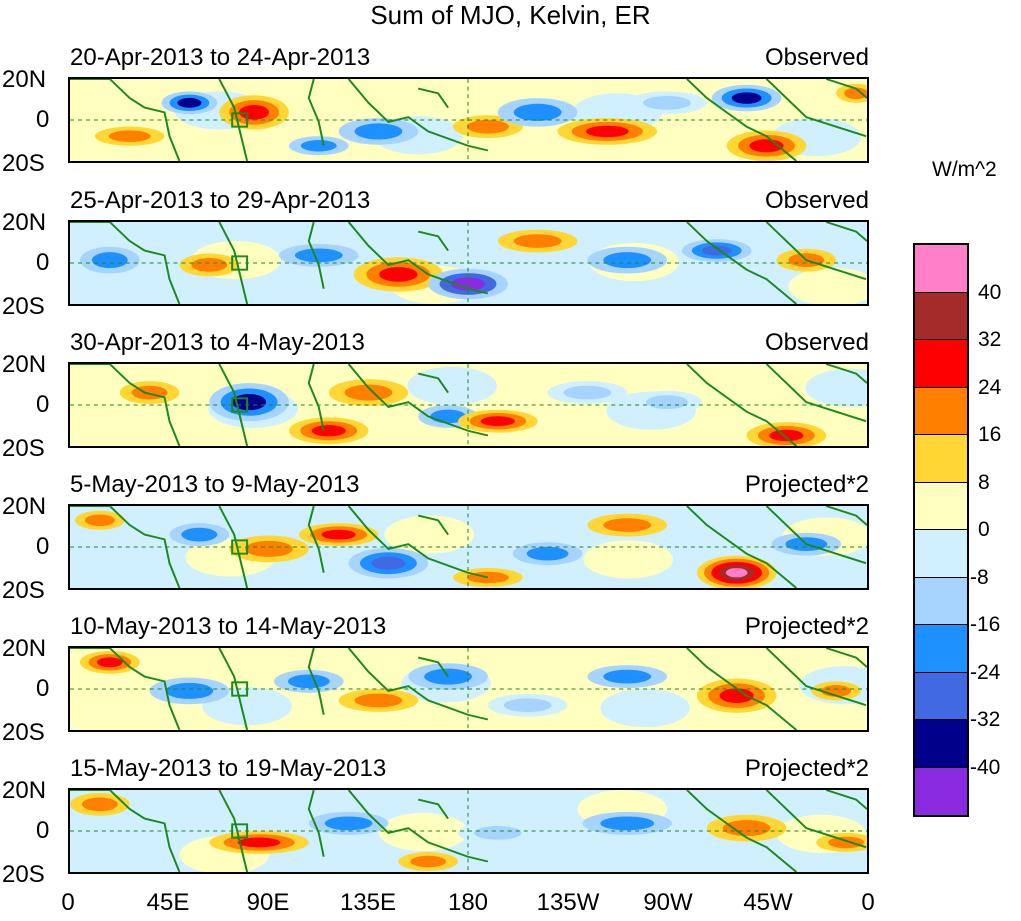 Image resolution: width=1021 pixels, height=921 pixels. What do you see at coordinates (964, 169) in the screenshot?
I see `colorbar-units: W/m^2` at bounding box center [964, 169].